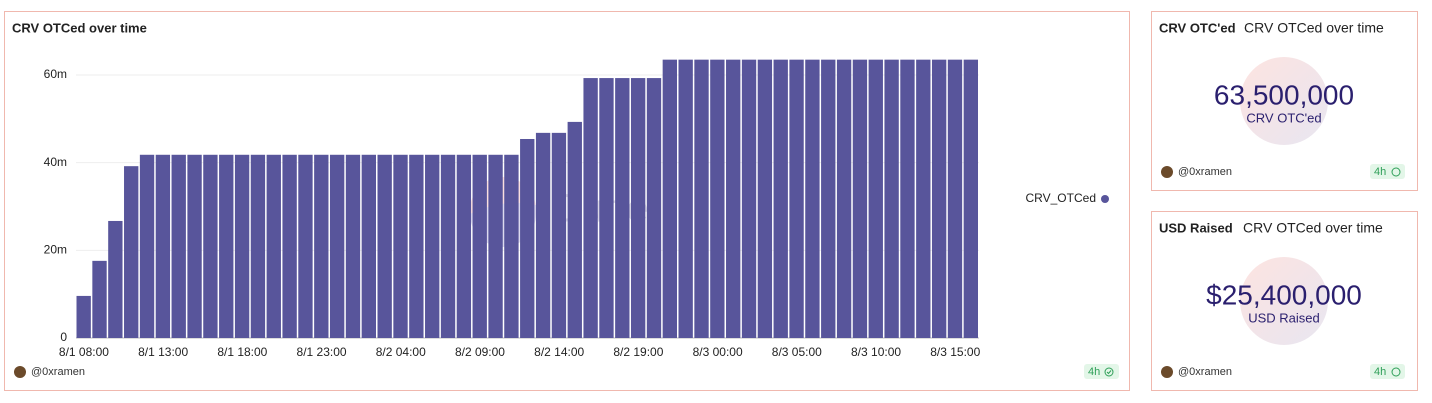  What do you see at coordinates (1284, 94) in the screenshot?
I see `counter-value: 63,500,000` at bounding box center [1284, 94].